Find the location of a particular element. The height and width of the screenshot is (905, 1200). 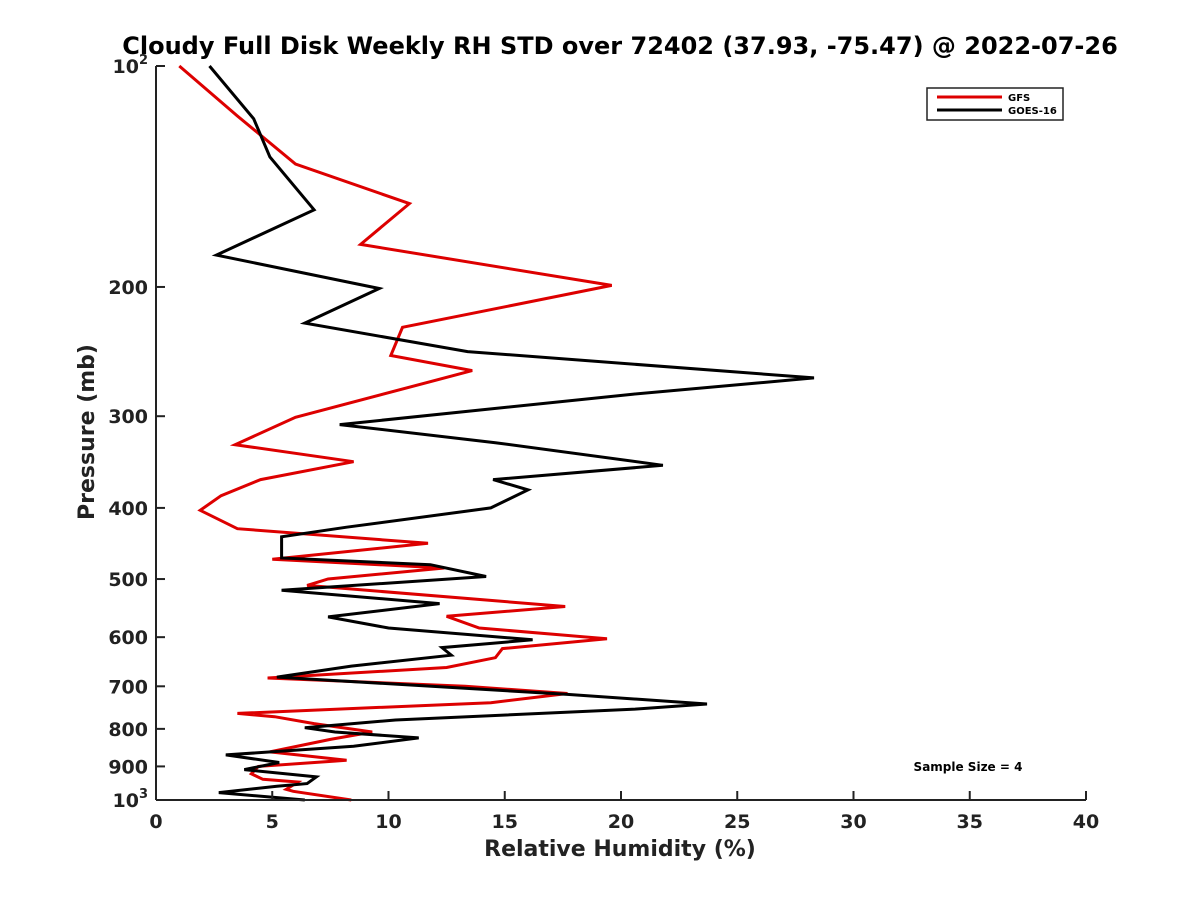

x-tick-label: 5 is located at coordinates (272, 822).